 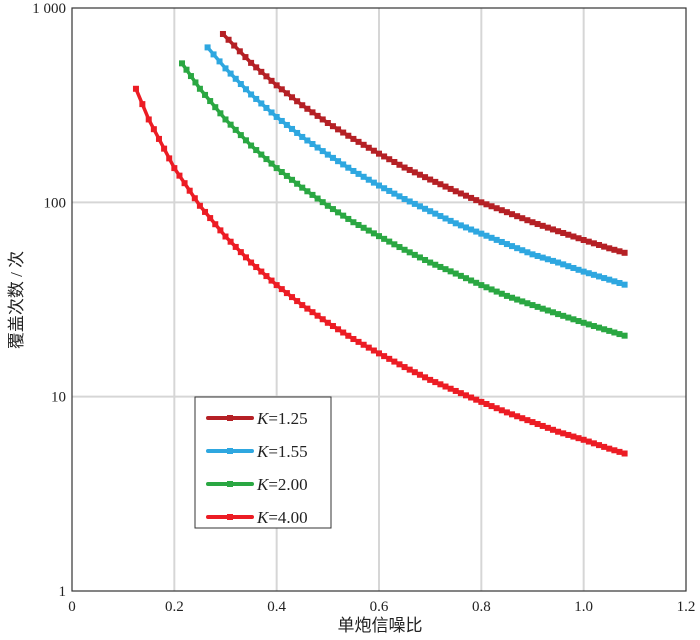 What do you see at coordinates (263, 418) in the screenshot?
I see `legend-k-symbol: K` at bounding box center [263, 418].